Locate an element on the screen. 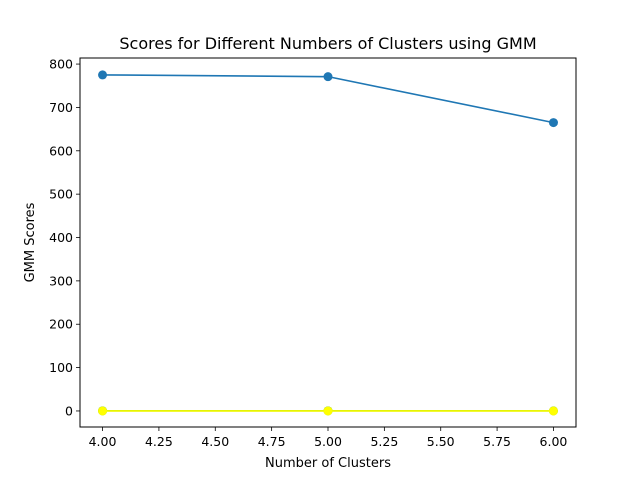  x-tick-label: 5.25 is located at coordinates (384, 441).